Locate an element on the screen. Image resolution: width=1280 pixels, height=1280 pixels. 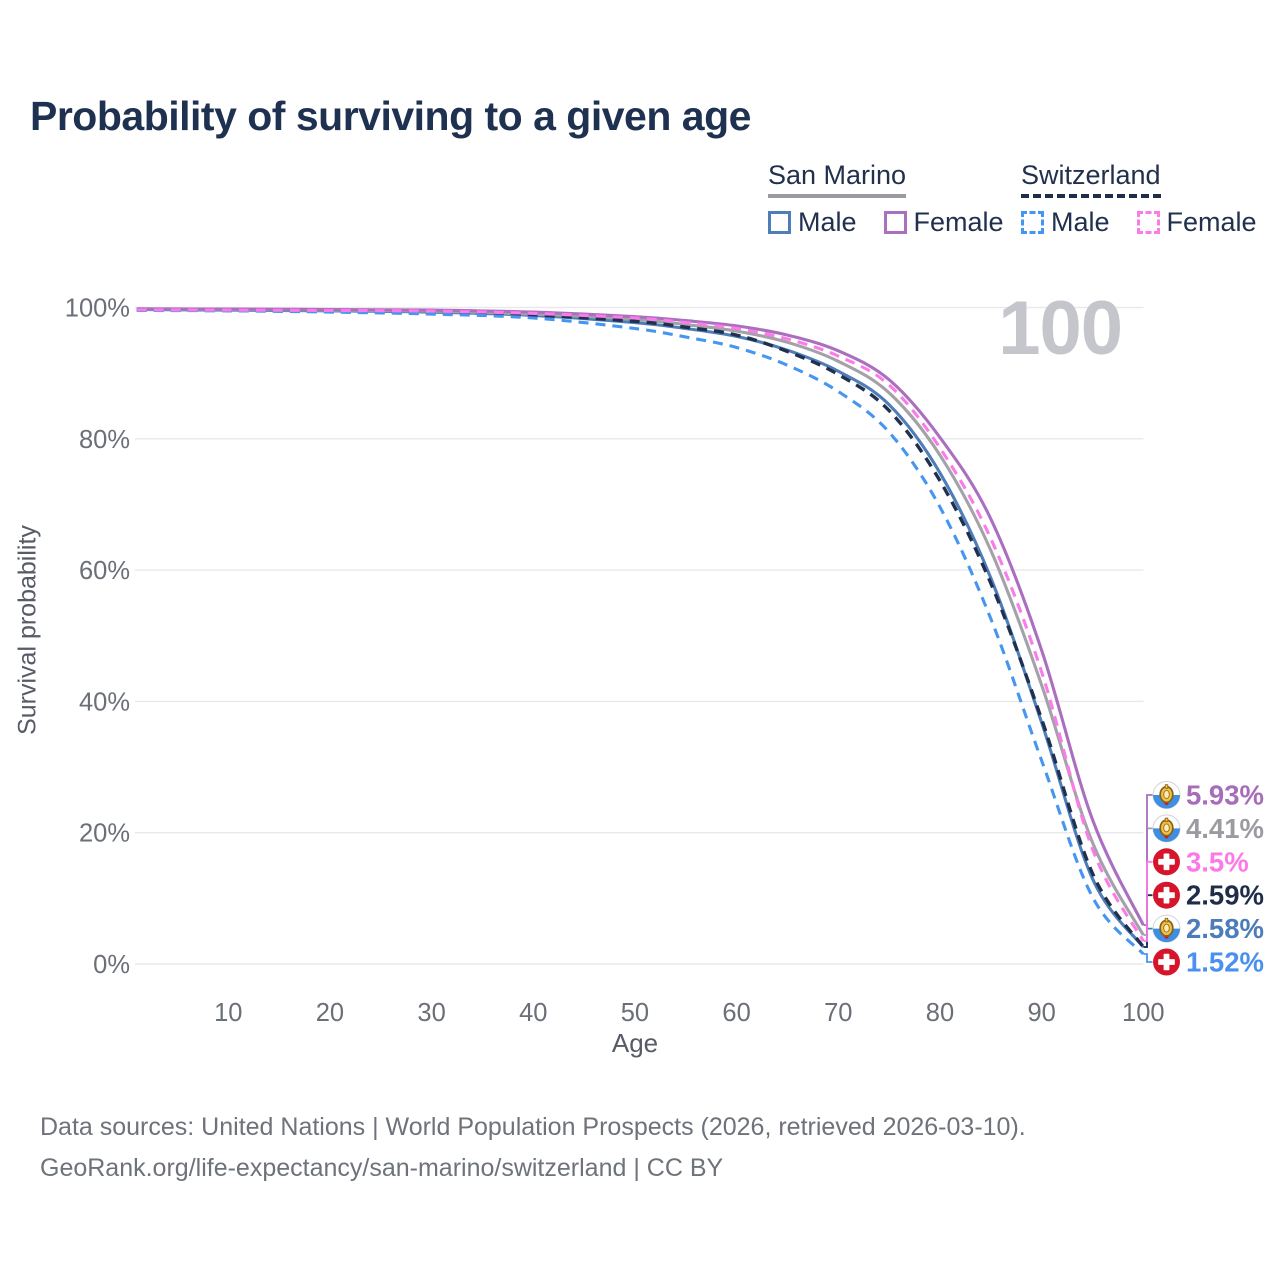
legend-row-switzerland: Male Female is located at coordinates (1139, 222).